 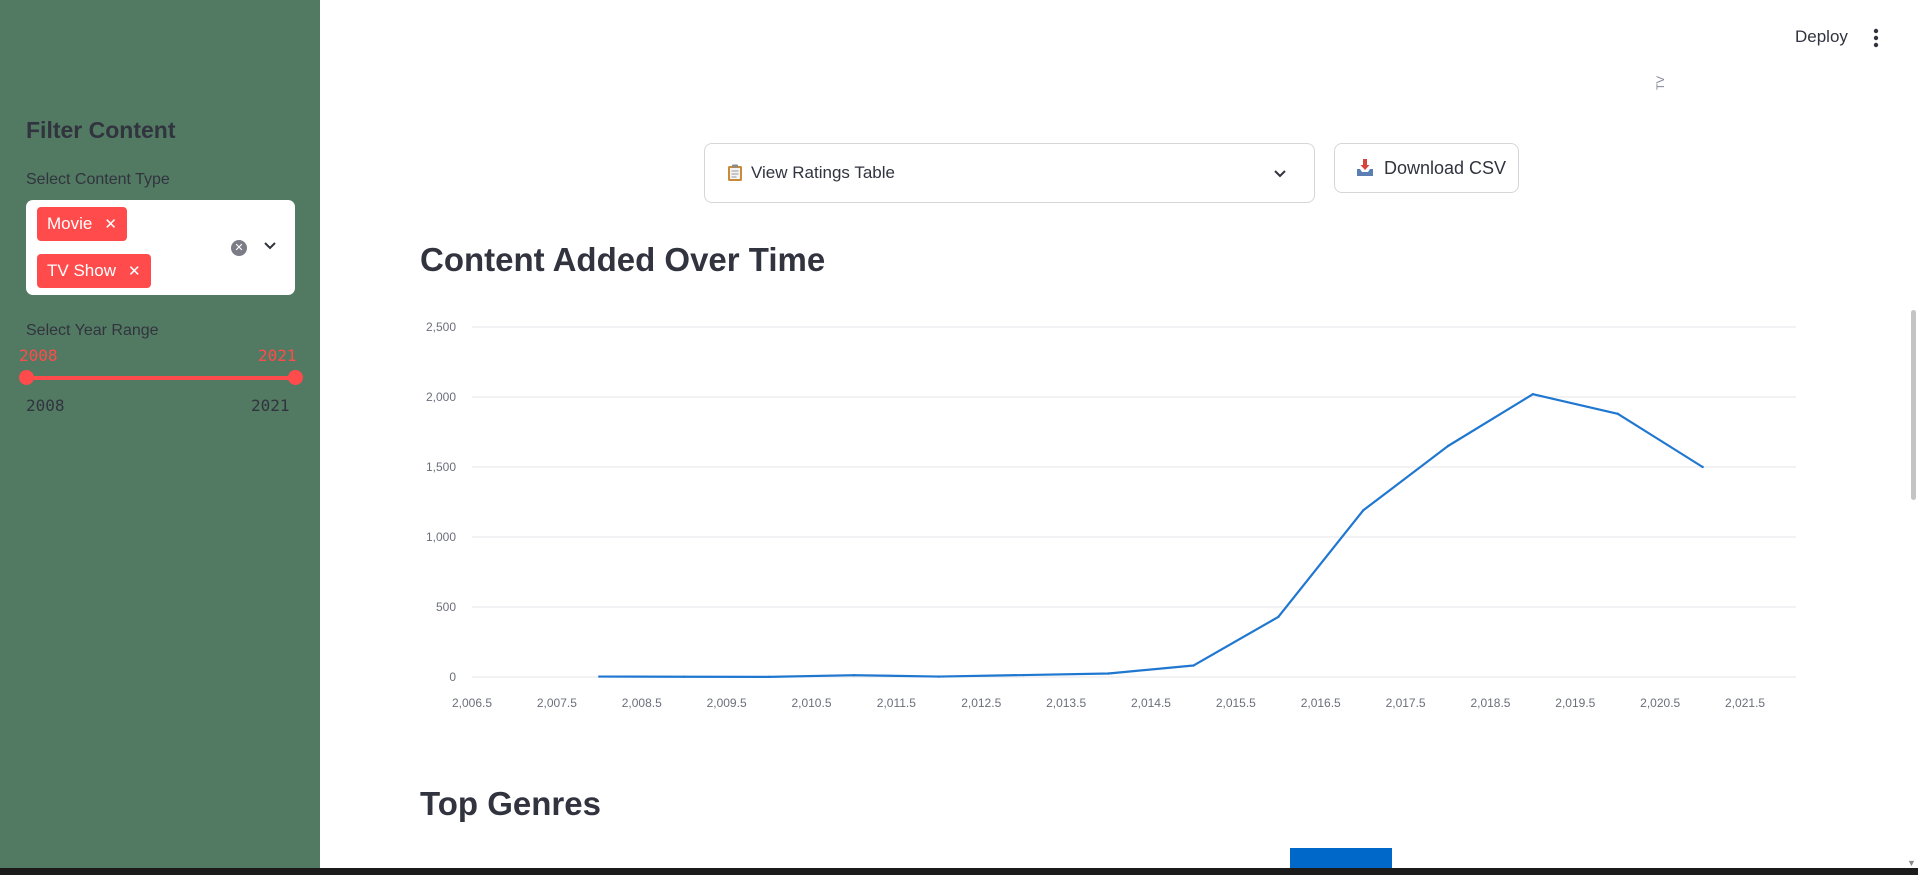 I want to click on x-tick-label: 2,017.5, so click(x=1406, y=703).